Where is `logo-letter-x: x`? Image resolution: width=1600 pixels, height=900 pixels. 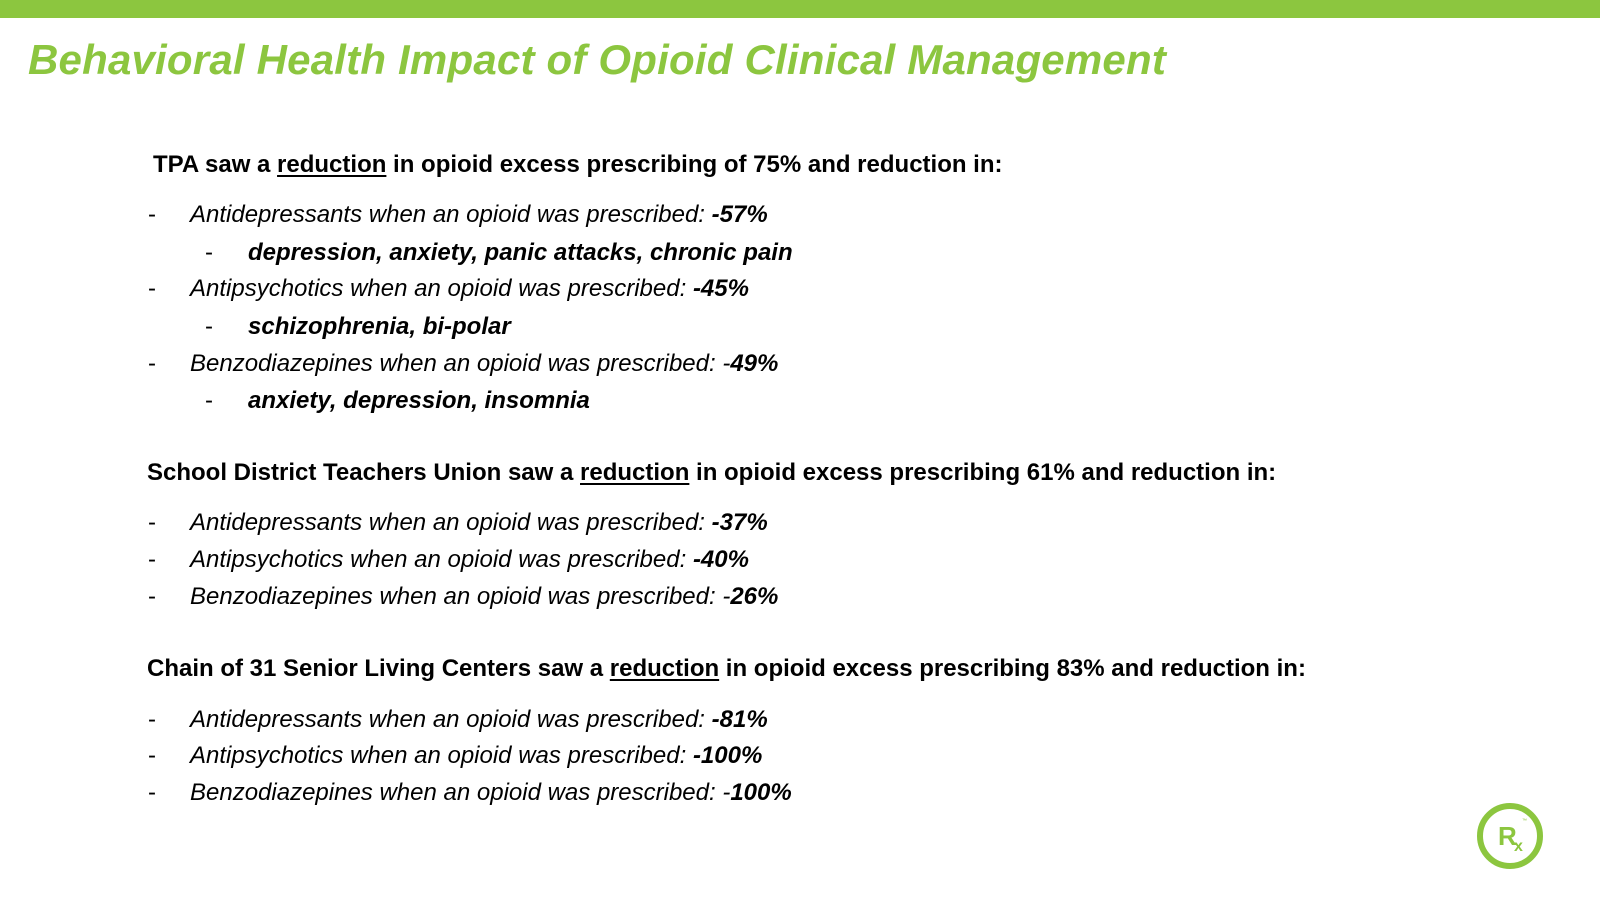
logo-letter-x: x is located at coordinates (1518, 846).